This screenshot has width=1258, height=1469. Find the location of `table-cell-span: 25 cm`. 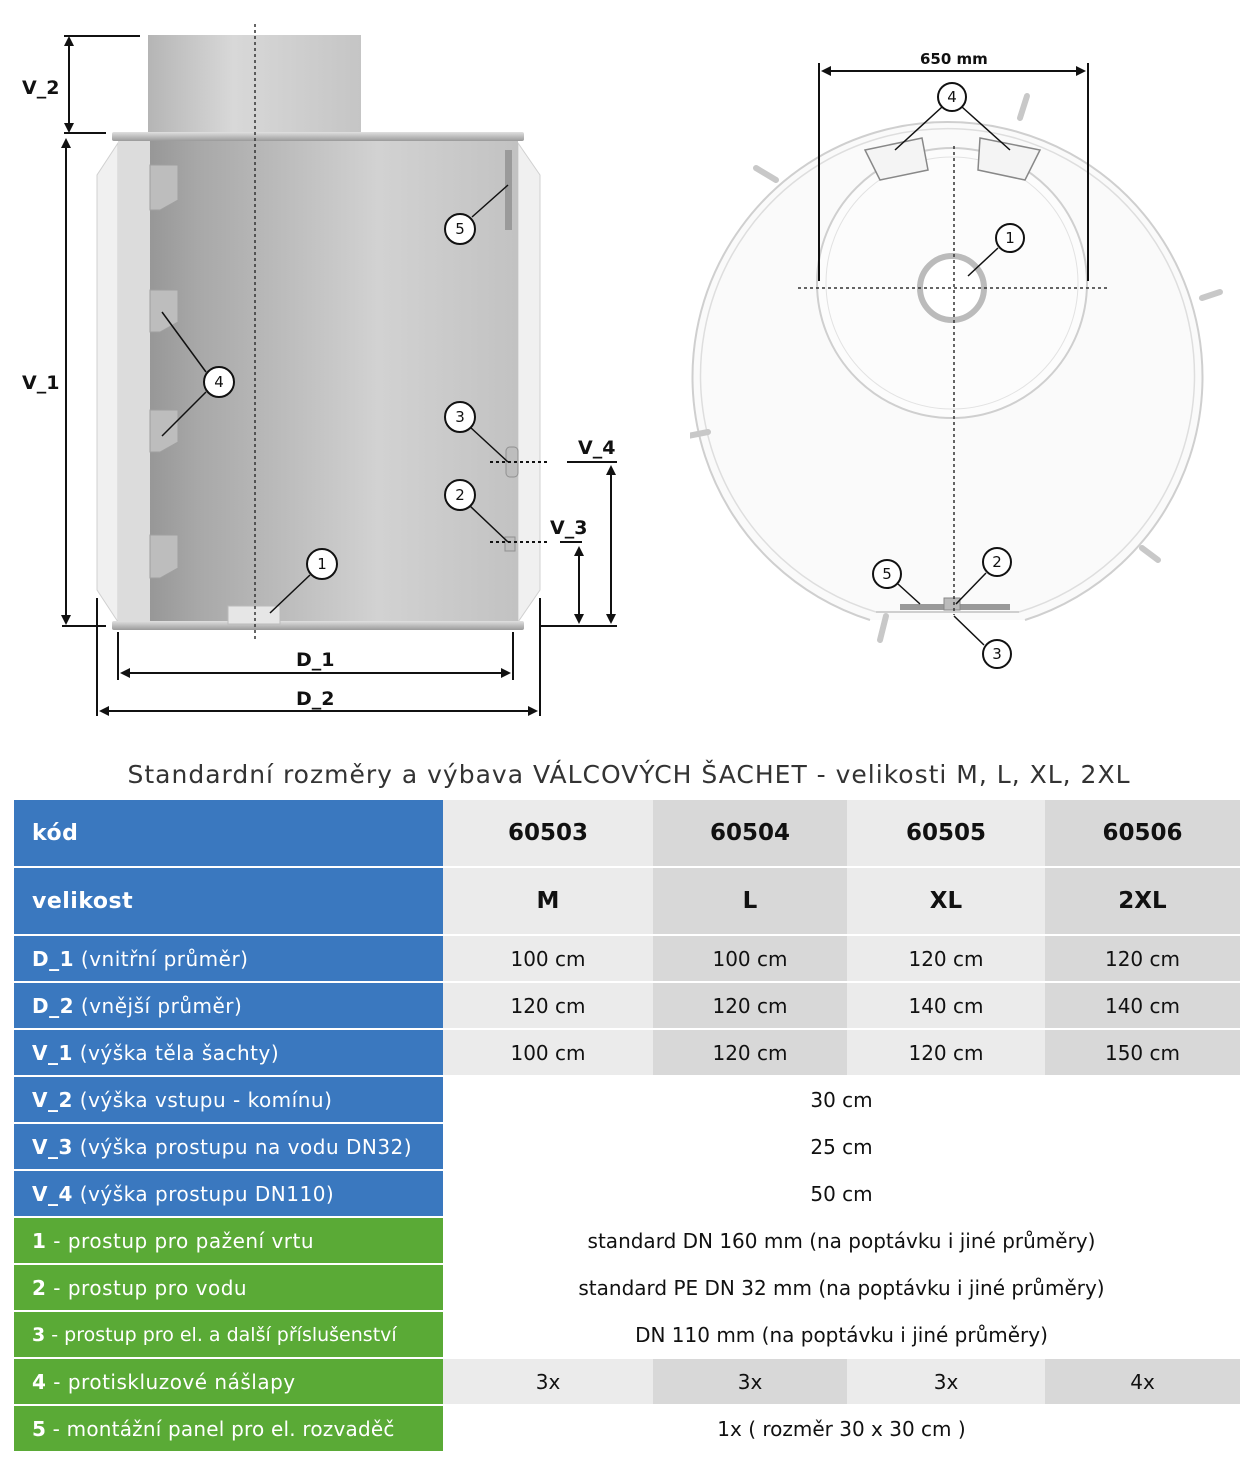

table-cell-span: 25 cm is located at coordinates (841, 1147).